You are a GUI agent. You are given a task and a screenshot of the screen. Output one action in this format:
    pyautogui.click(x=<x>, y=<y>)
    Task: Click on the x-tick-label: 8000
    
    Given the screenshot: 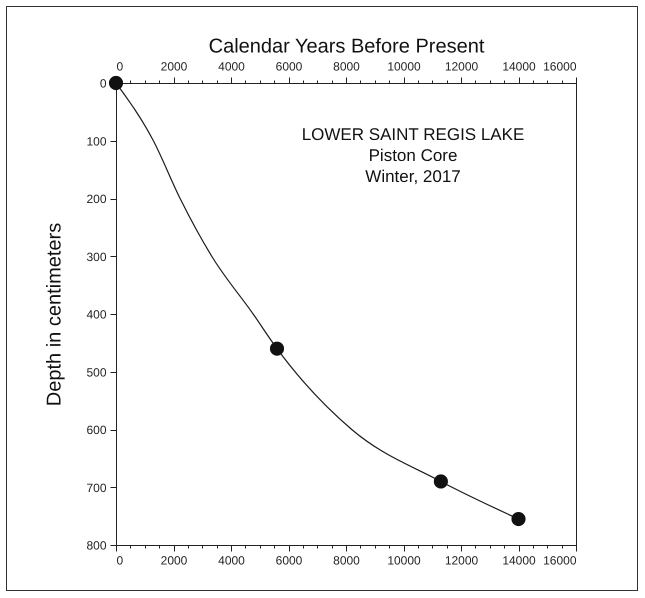 What is the action you would take?
    pyautogui.click(x=346, y=561)
    